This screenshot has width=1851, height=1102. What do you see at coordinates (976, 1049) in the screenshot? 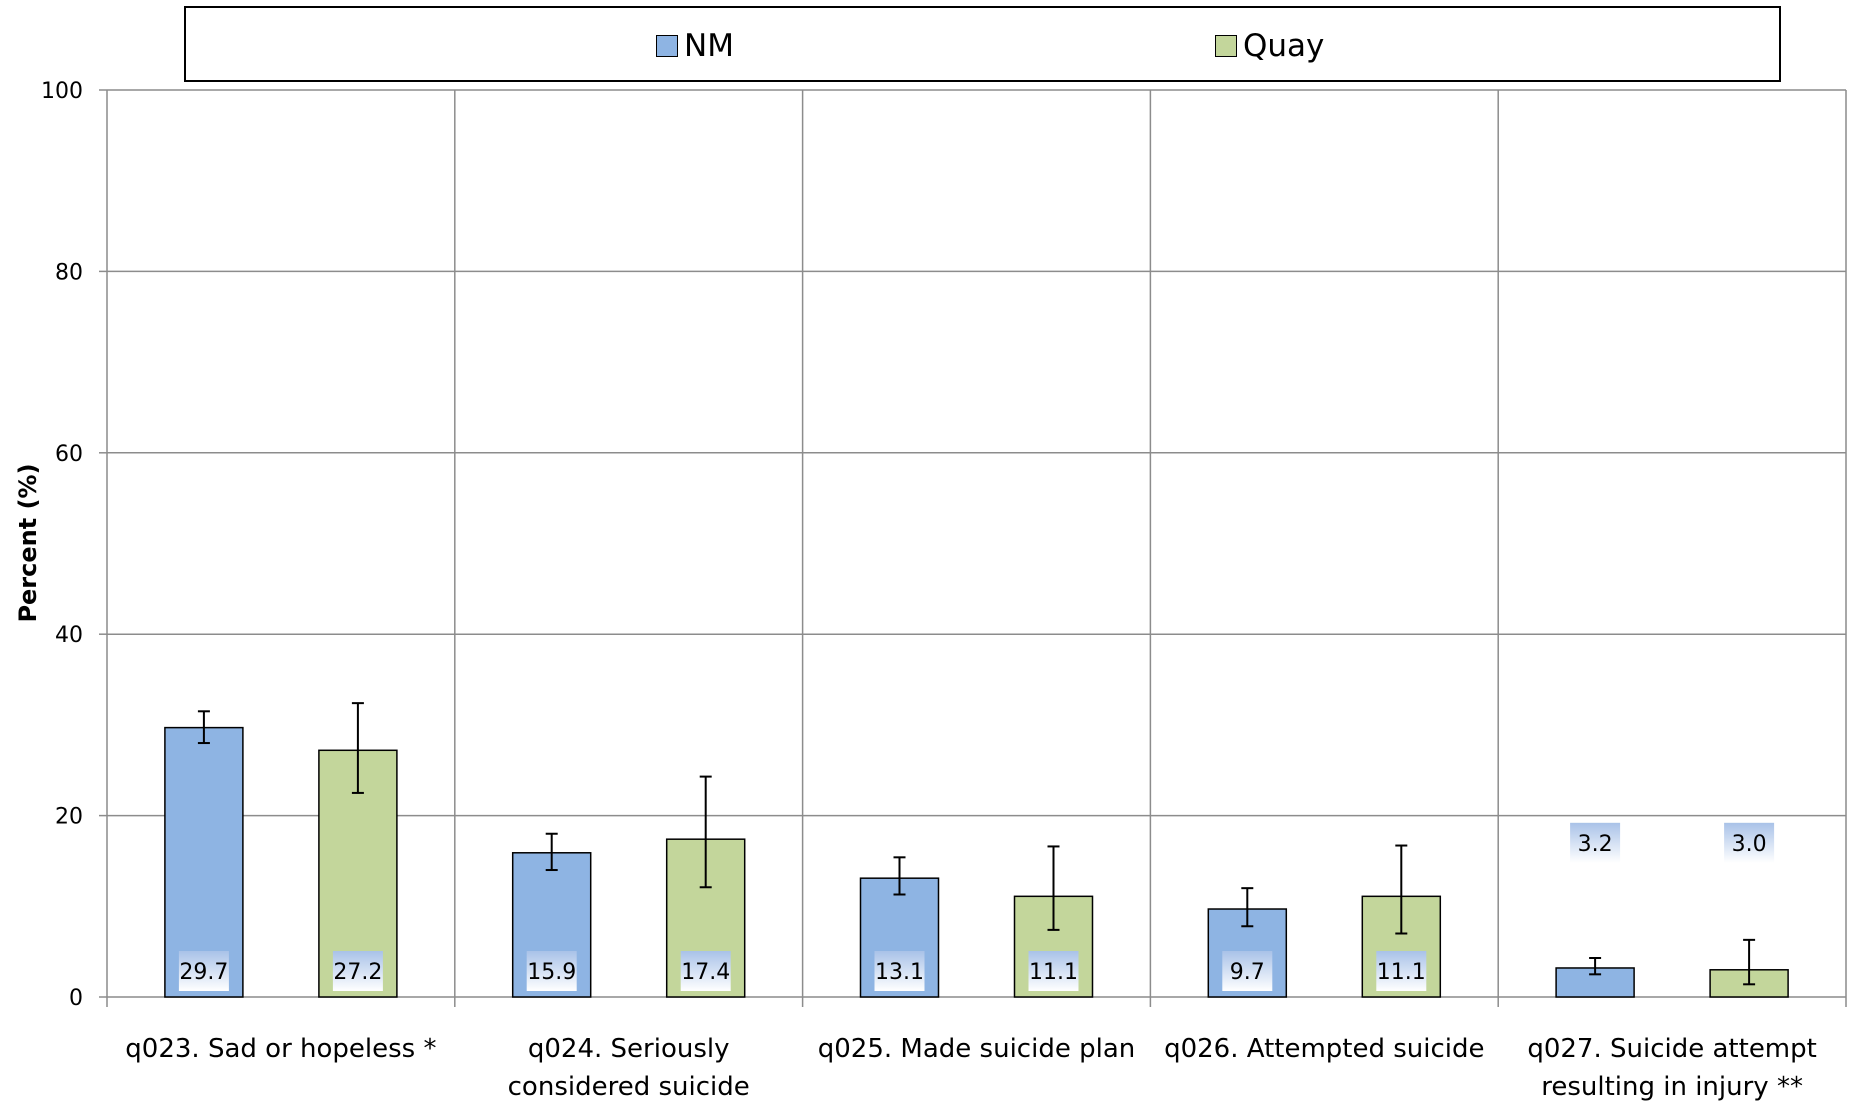
I see `x-category-label: q025. Made suicide plan` at bounding box center [976, 1049].